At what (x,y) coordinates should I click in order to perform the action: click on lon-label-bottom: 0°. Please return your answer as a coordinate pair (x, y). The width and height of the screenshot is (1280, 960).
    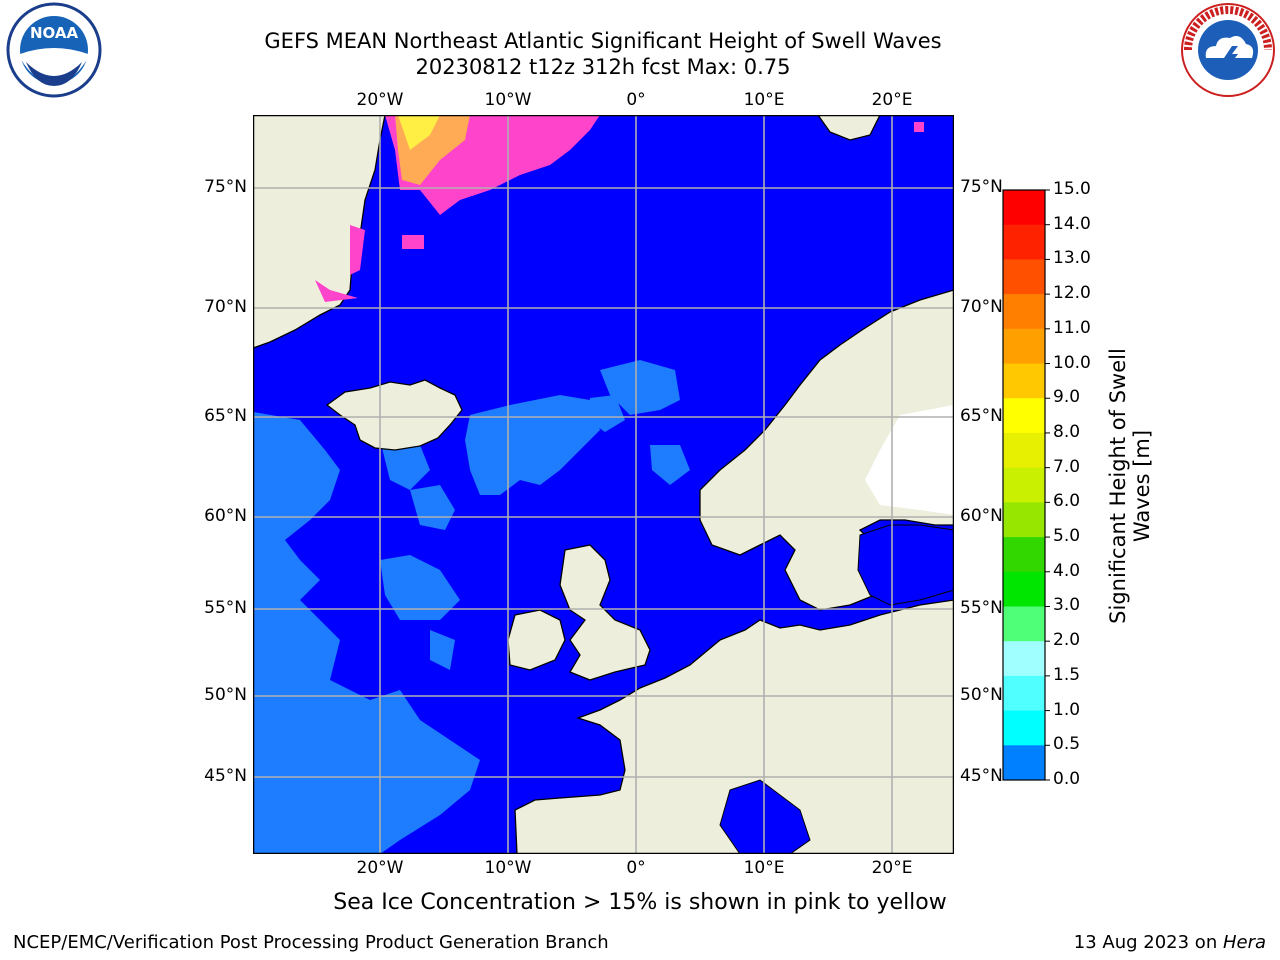
    Looking at the image, I should click on (636, 868).